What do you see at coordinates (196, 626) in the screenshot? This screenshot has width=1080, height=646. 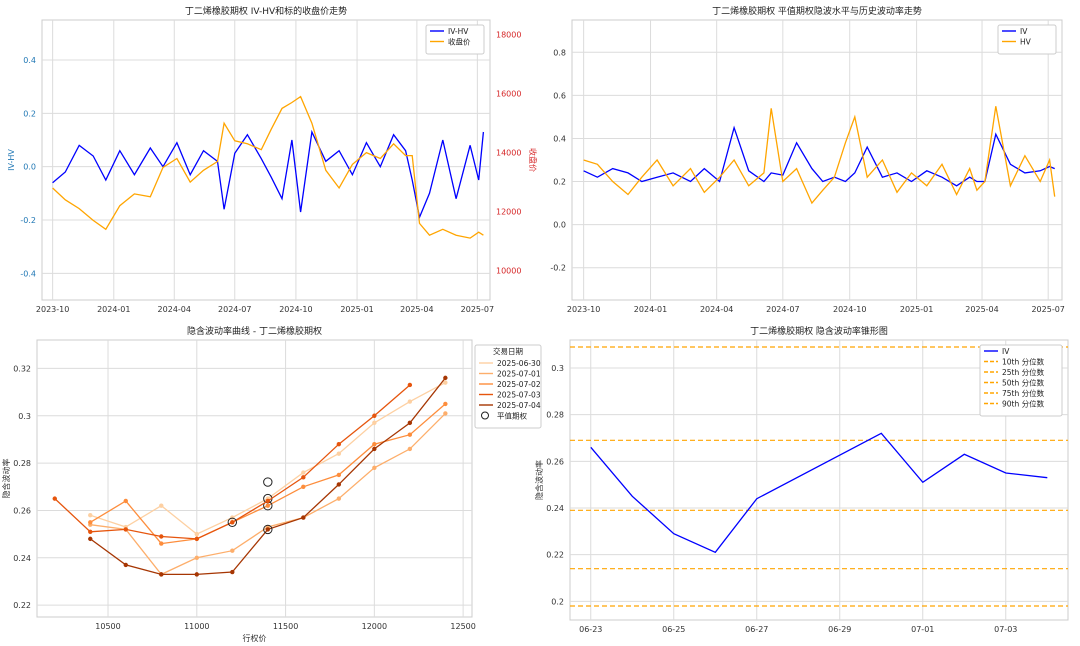 I see `x-tick-label: 11000` at bounding box center [196, 626].